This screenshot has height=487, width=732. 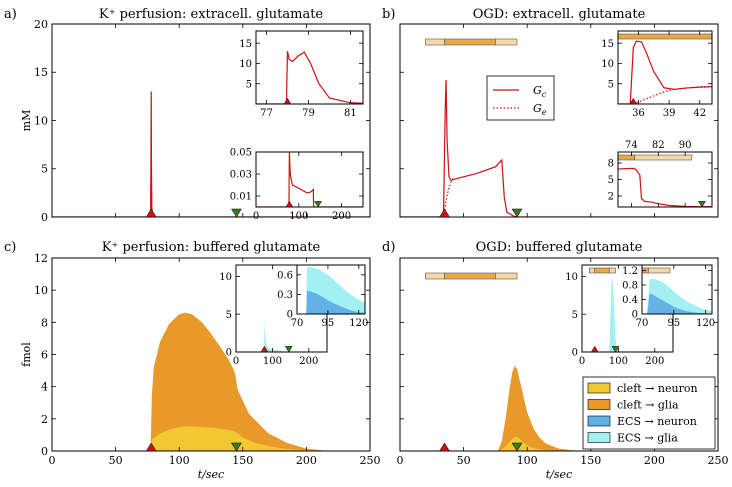 What do you see at coordinates (318, 204) in the screenshot?
I see `panel-a-inset-1-end-marker` at bounding box center [318, 204].